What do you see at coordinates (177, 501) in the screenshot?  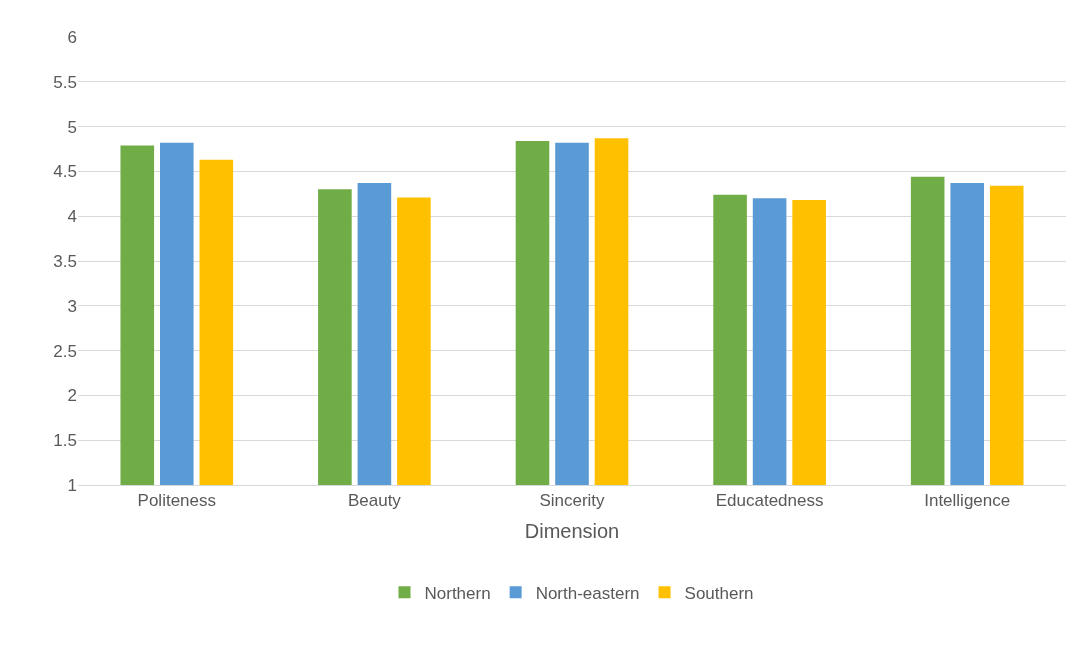 I see `x-tick-label: Politeness` at bounding box center [177, 501].